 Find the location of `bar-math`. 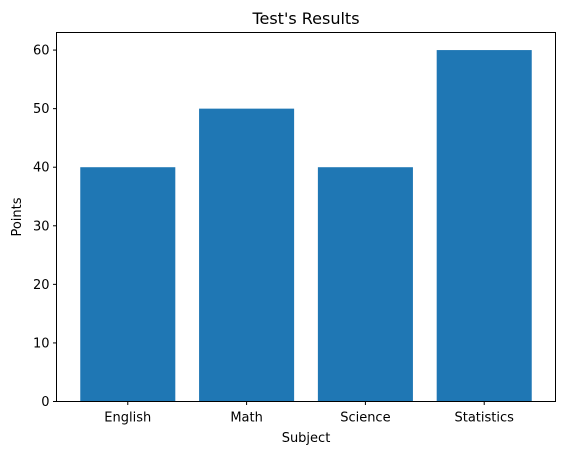

bar-math is located at coordinates (247, 255).